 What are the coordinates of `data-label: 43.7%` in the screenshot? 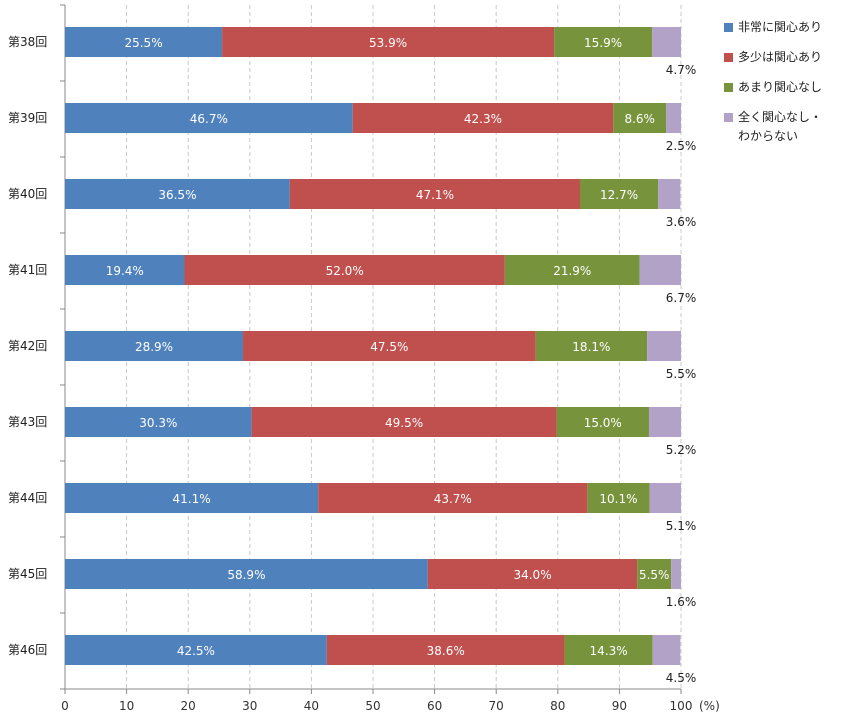 It's located at (453, 499).